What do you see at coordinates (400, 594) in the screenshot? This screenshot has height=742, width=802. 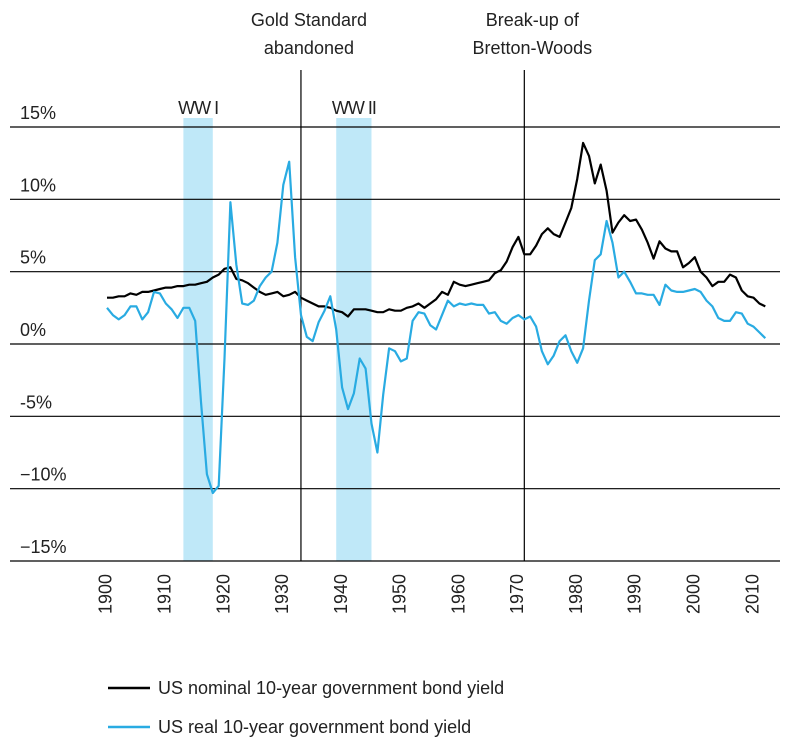 I see `x-tick-label: 1950` at bounding box center [400, 594].